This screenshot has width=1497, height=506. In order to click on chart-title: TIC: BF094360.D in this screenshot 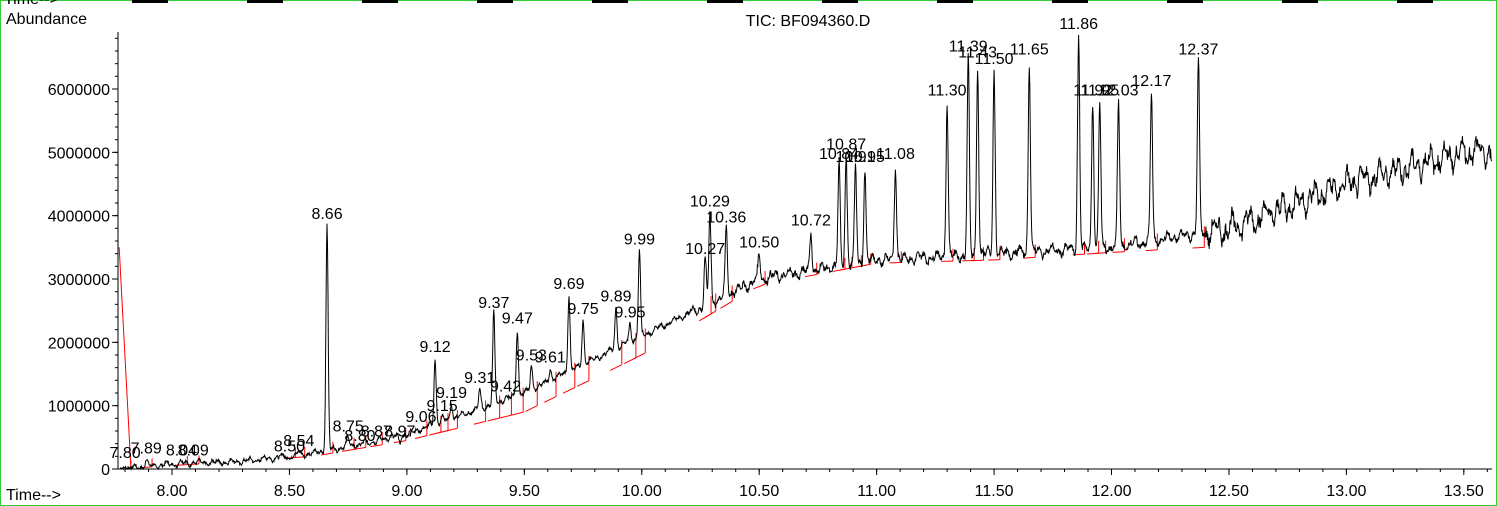, I will do `click(808, 21)`.